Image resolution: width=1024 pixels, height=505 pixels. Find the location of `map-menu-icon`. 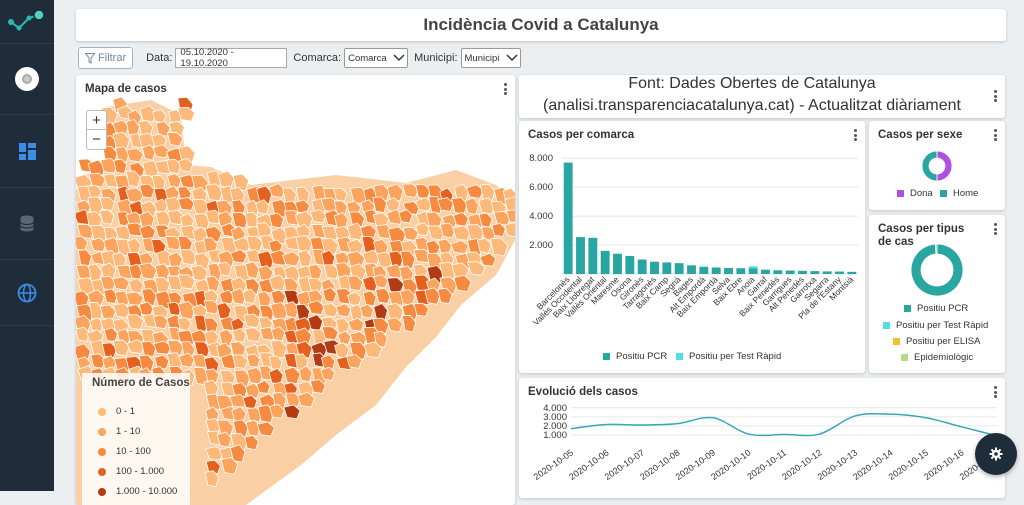

map-menu-icon is located at coordinates (505, 89).